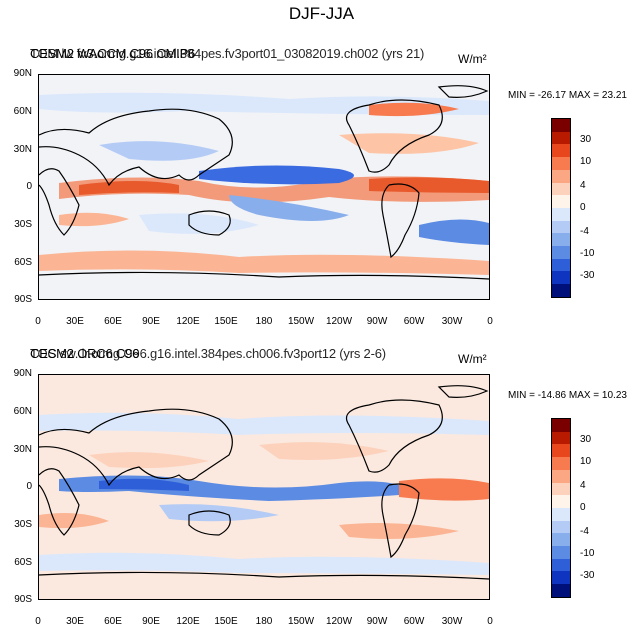  Describe the element at coordinates (567, 95) in the screenshot. I see `min-max-readout: MIN = -26.17 MAX = 23.21` at that location.